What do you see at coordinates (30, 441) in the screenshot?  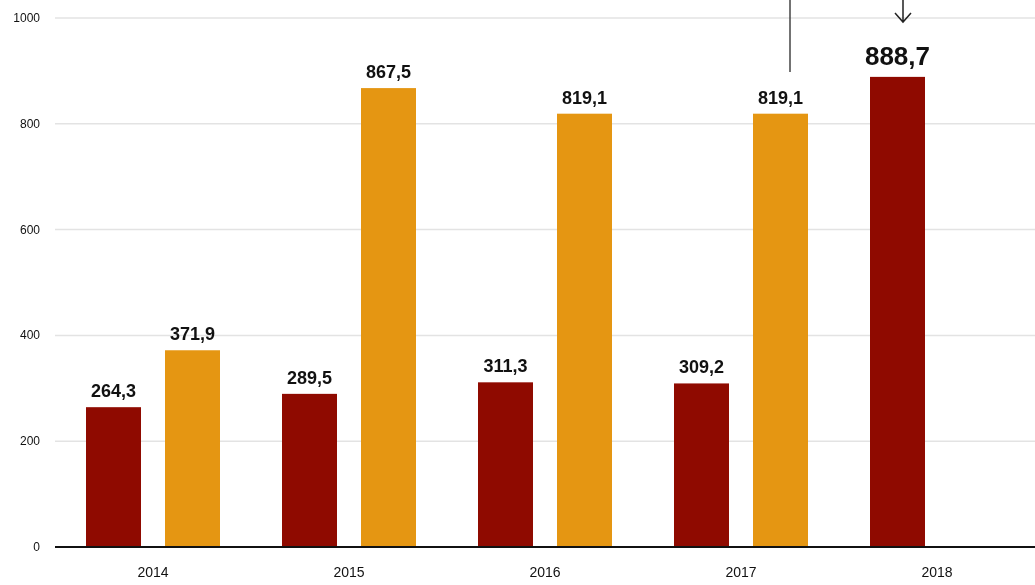 I see `y-tick-label: 200` at bounding box center [30, 441].